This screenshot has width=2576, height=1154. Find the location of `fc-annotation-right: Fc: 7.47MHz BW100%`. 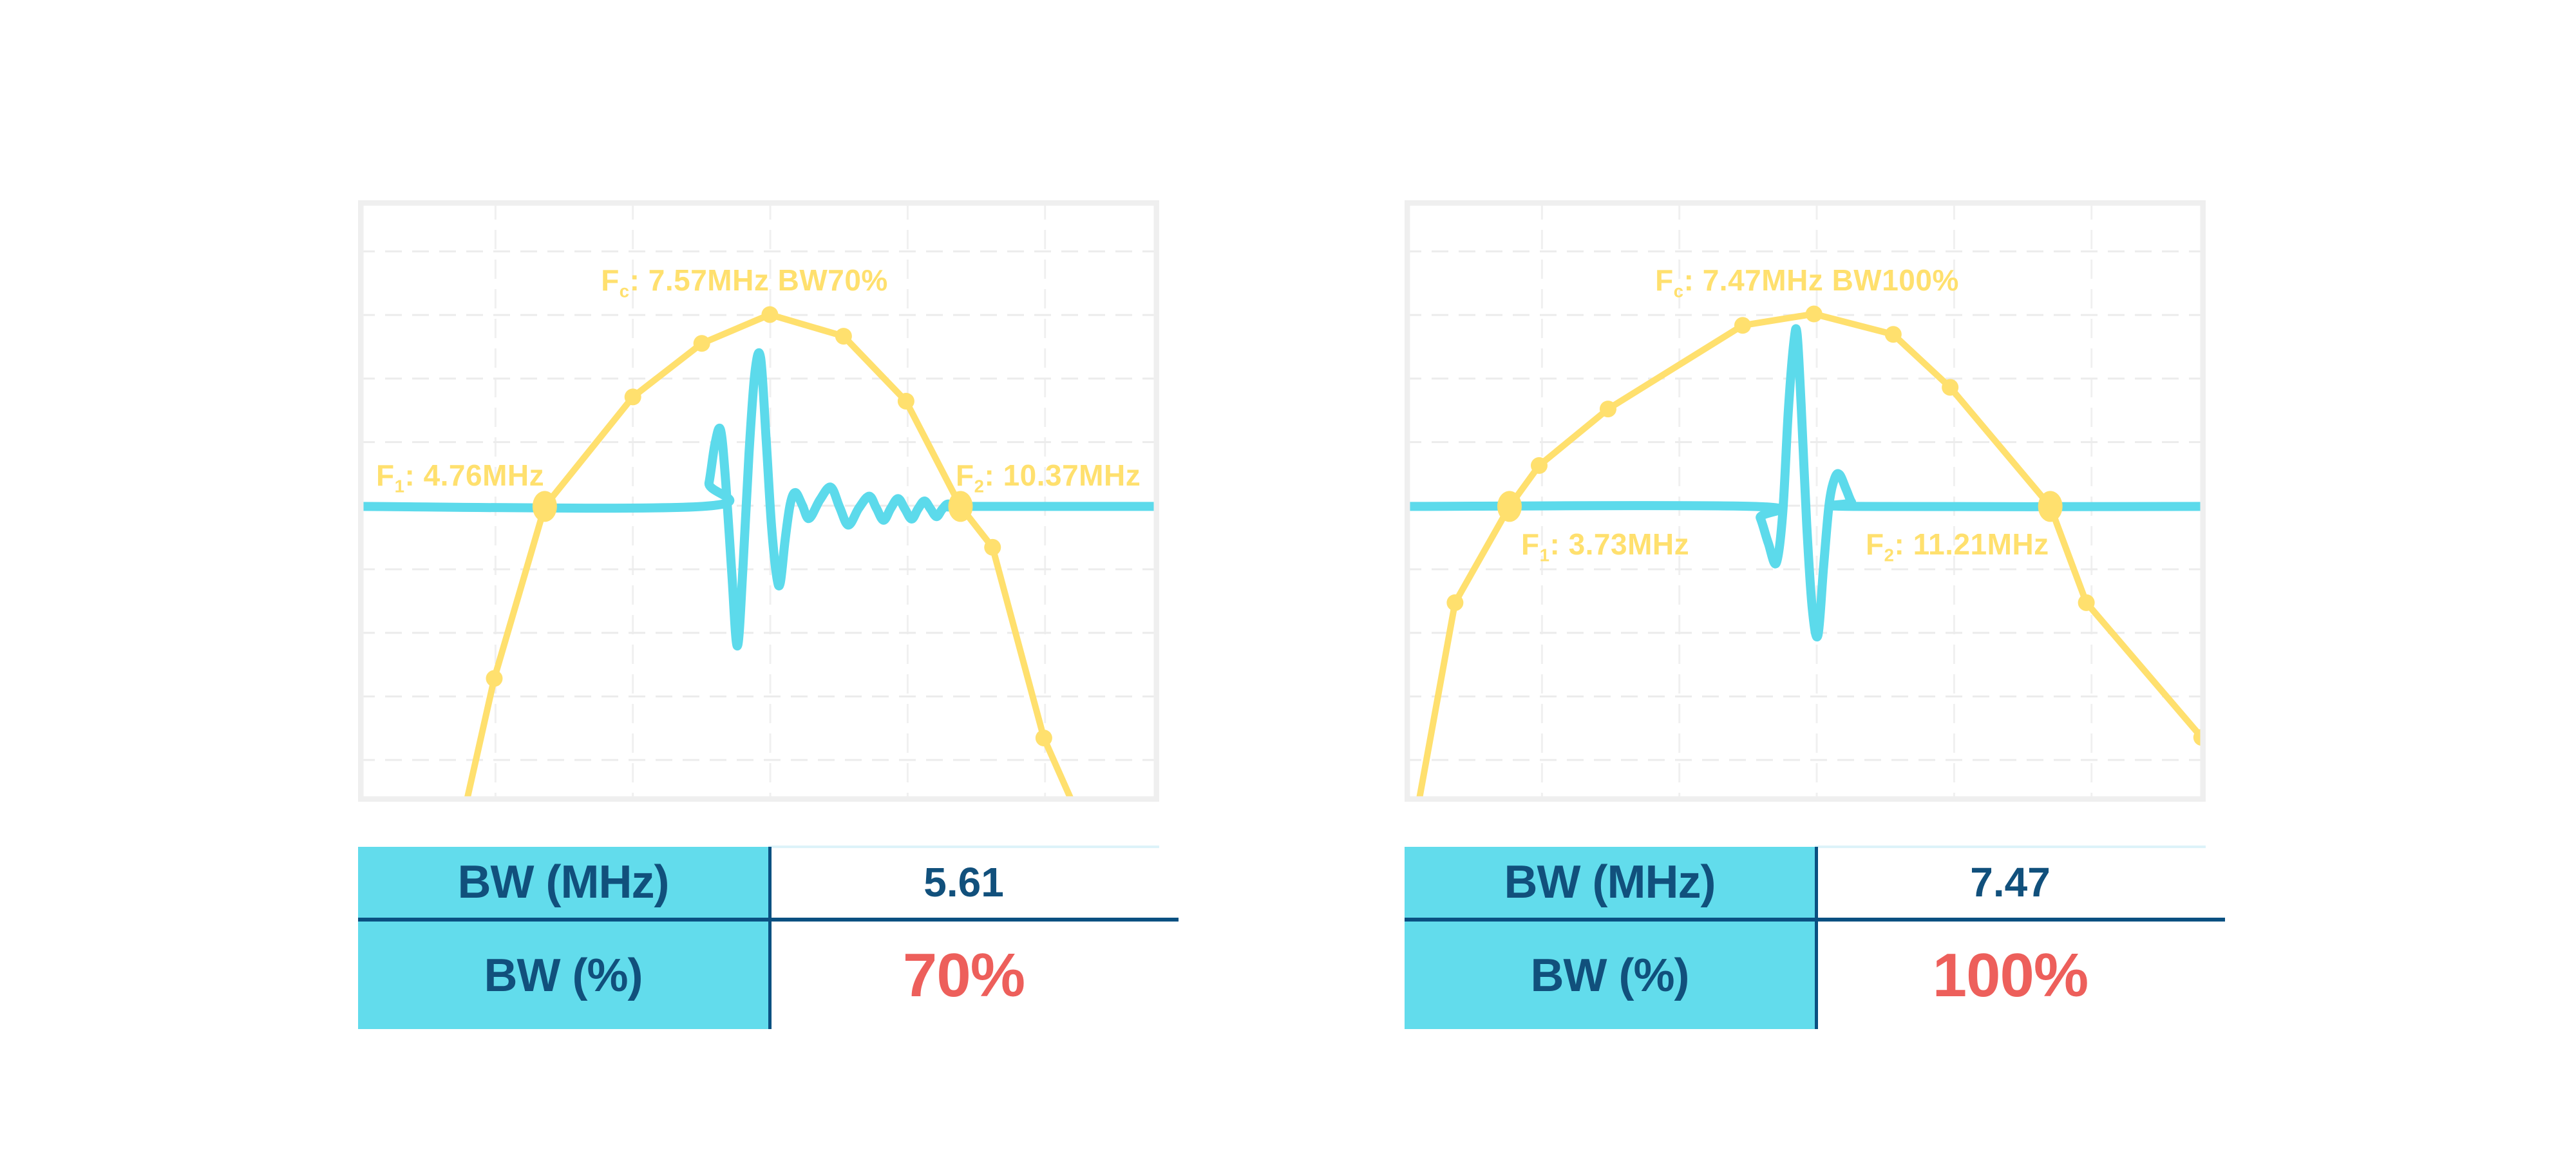

fc-annotation-right: Fc: 7.47MHz BW100% is located at coordinates (1807, 285).